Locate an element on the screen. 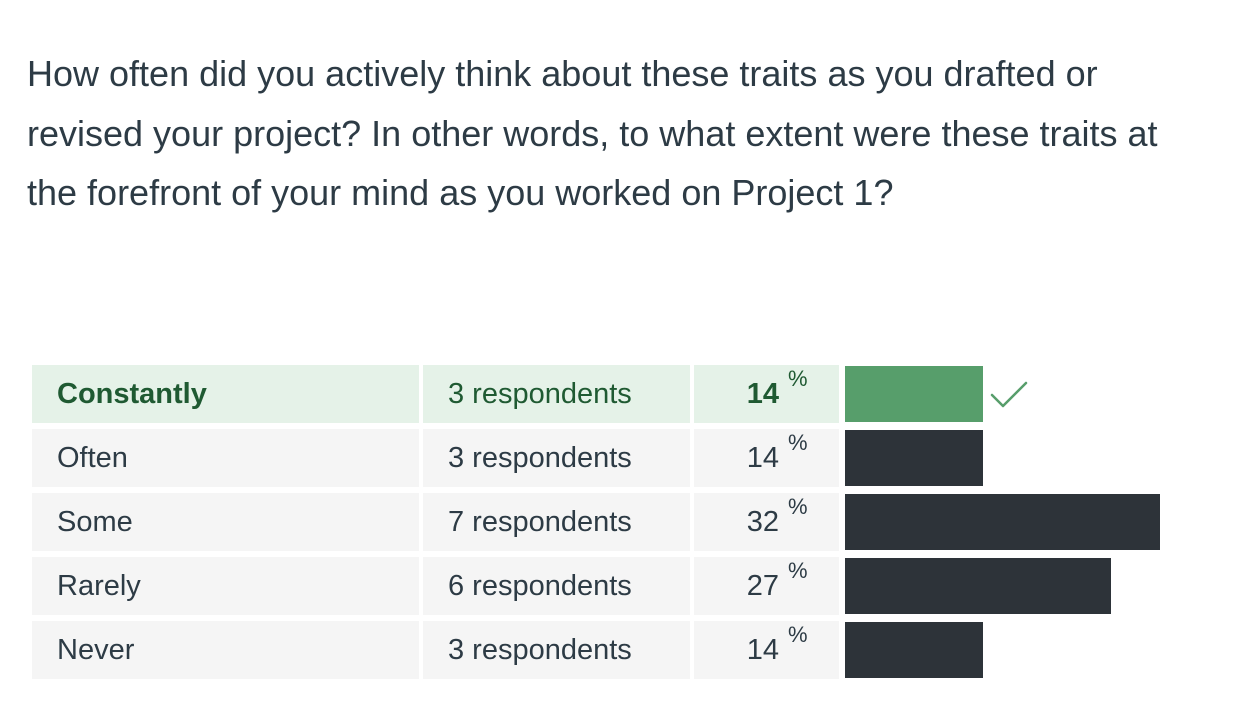 The width and height of the screenshot is (1258, 706). respondent-count: 7 respondents is located at coordinates (556, 522).